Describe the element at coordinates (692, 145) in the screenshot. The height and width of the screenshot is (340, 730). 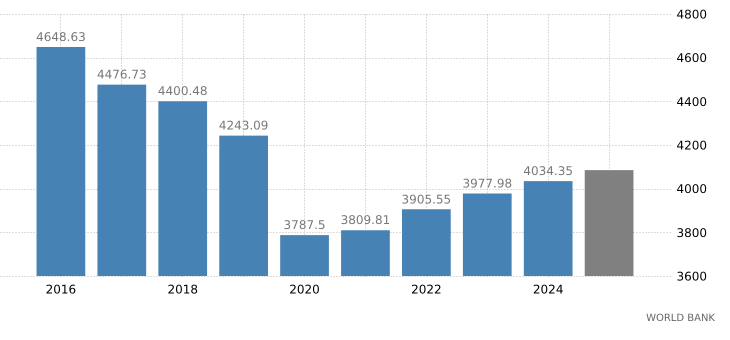
I see `y-tick-label: 4200` at that location.